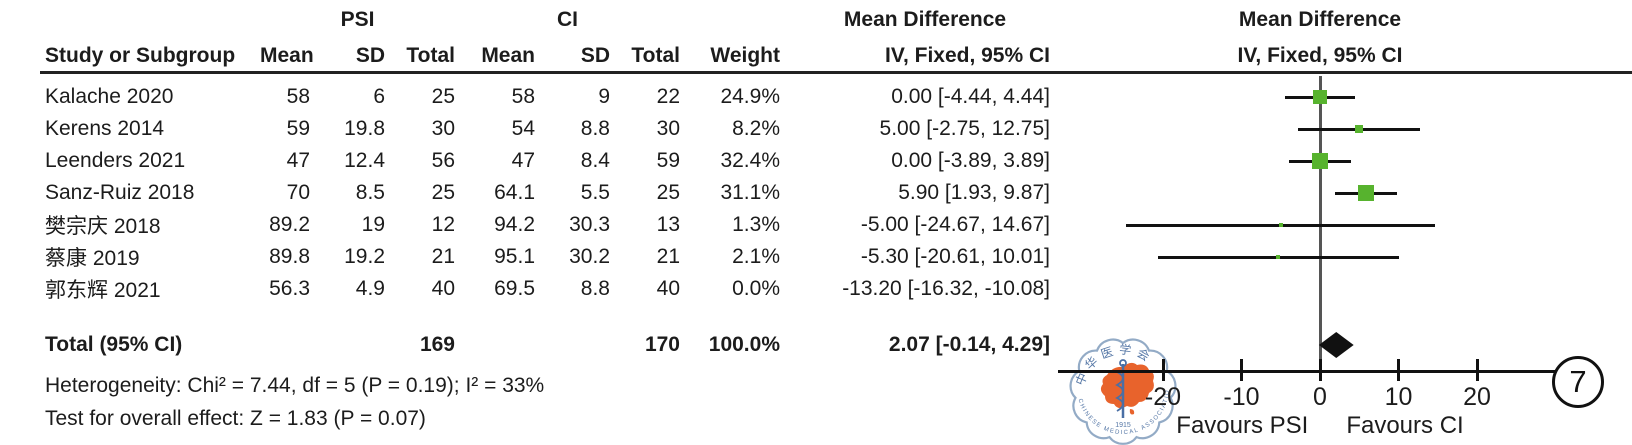  I want to click on weight: 31.1%, so click(750, 192).